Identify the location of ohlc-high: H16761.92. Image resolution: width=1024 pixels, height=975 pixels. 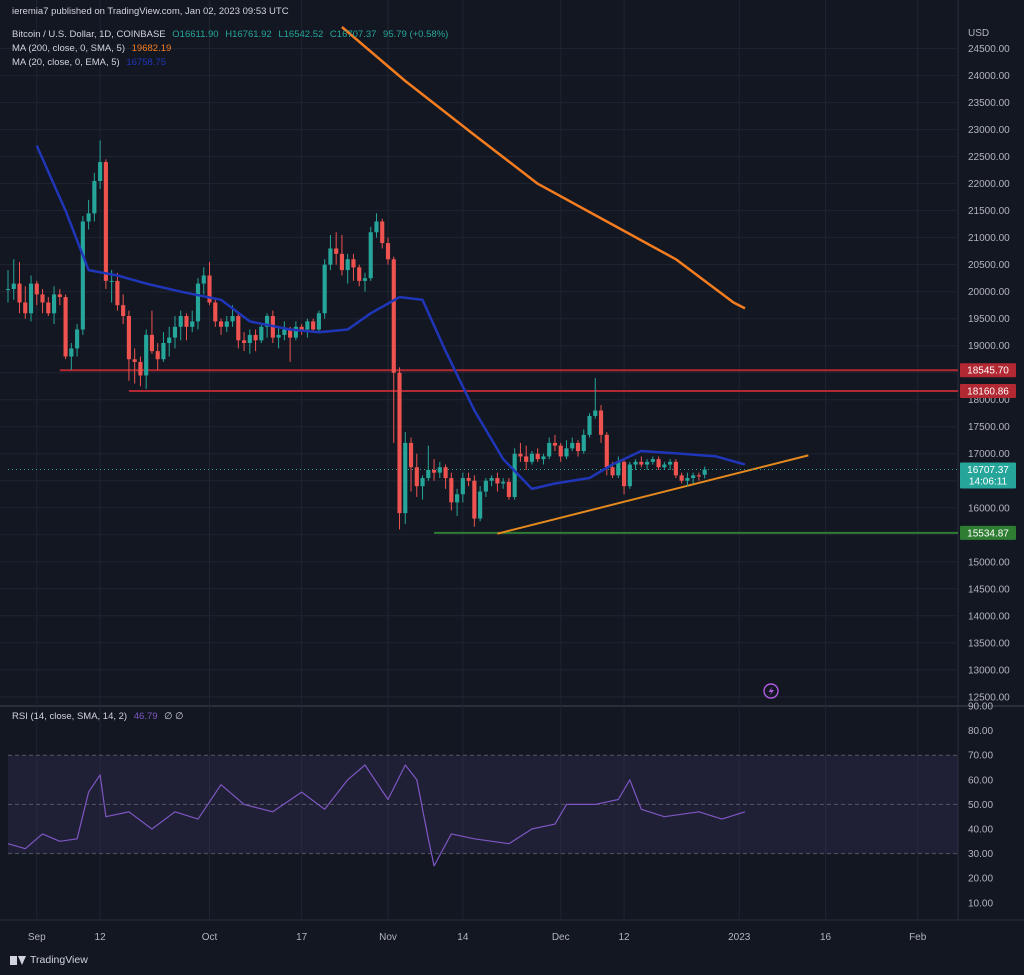
(248, 34).